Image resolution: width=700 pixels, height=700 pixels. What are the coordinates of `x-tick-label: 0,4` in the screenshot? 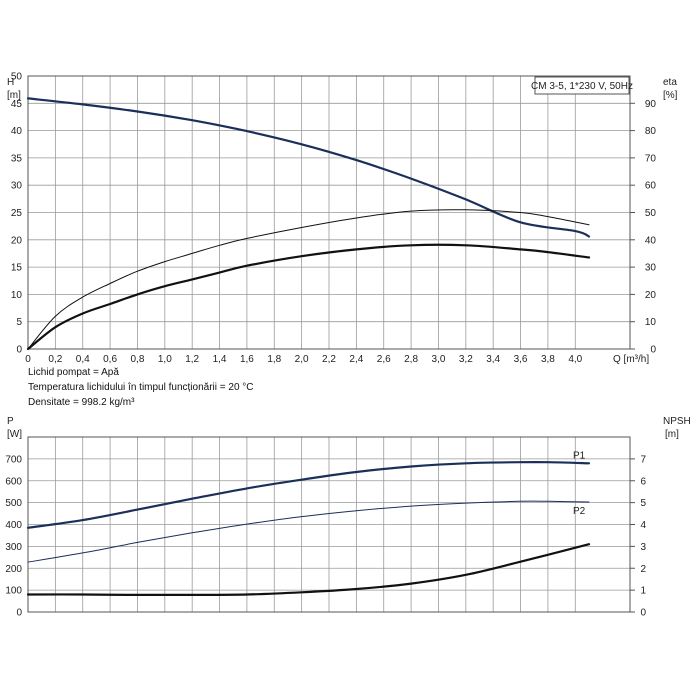 It's located at (83, 359).